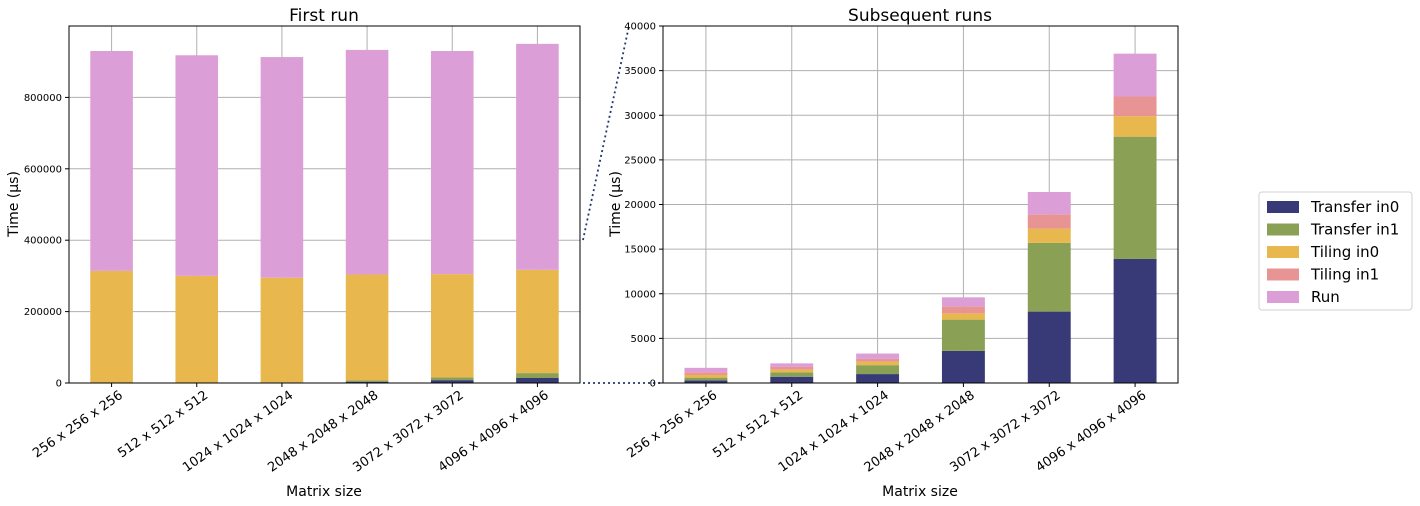  What do you see at coordinates (616, 204) in the screenshot?
I see `subsequent-runs-y-axis-label: Time (µs)` at bounding box center [616, 204].